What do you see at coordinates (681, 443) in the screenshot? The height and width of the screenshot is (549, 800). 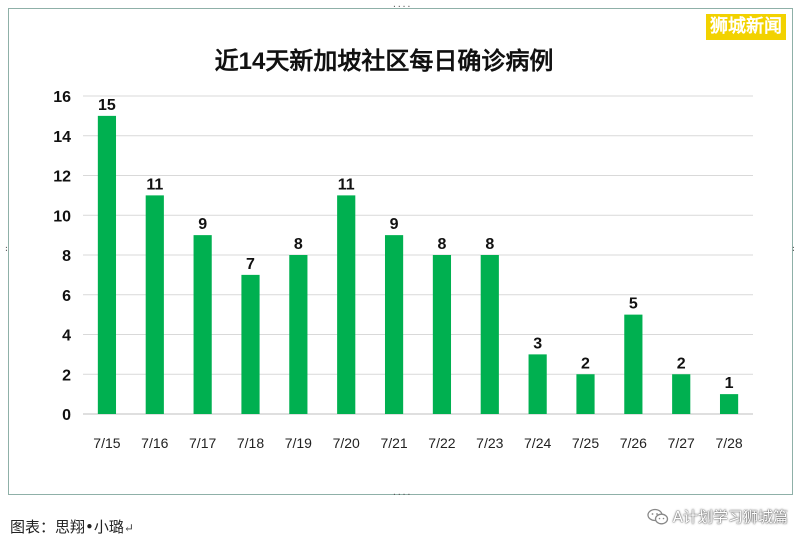 I see `x-tick-label: 7/27` at bounding box center [681, 443].